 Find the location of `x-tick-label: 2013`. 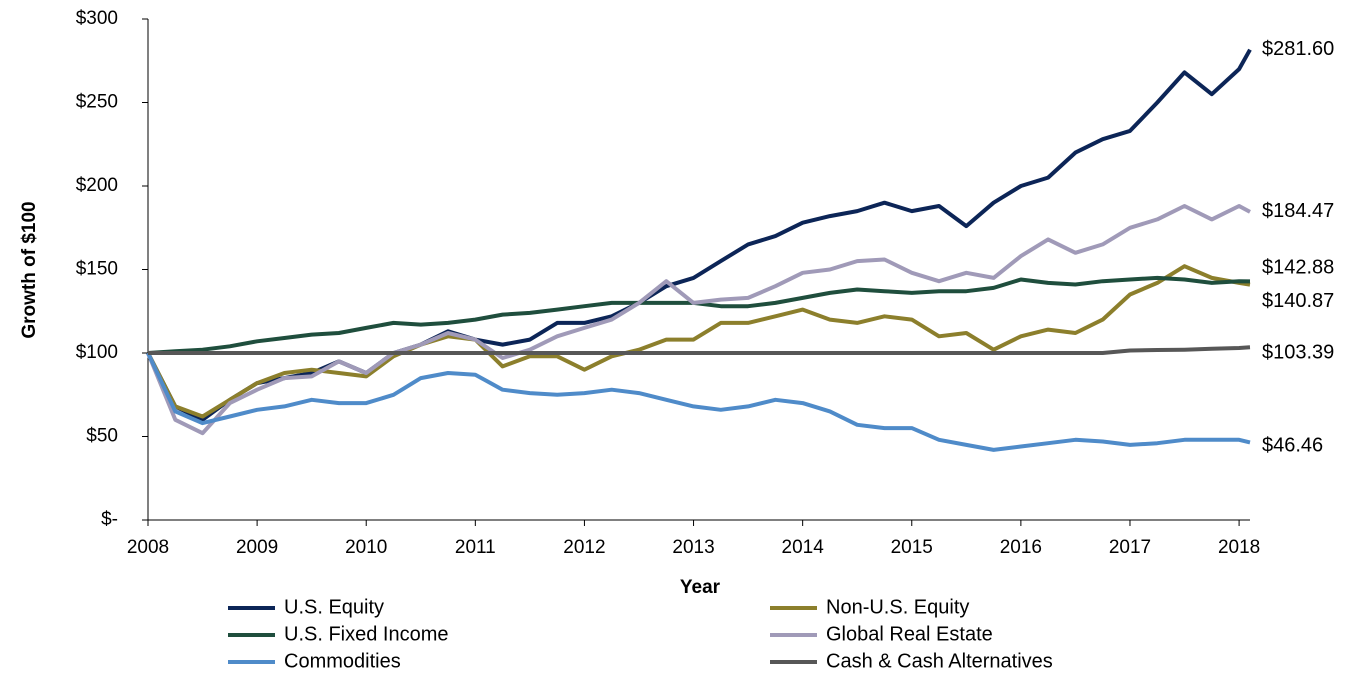

x-tick-label: 2013 is located at coordinates (693, 547).